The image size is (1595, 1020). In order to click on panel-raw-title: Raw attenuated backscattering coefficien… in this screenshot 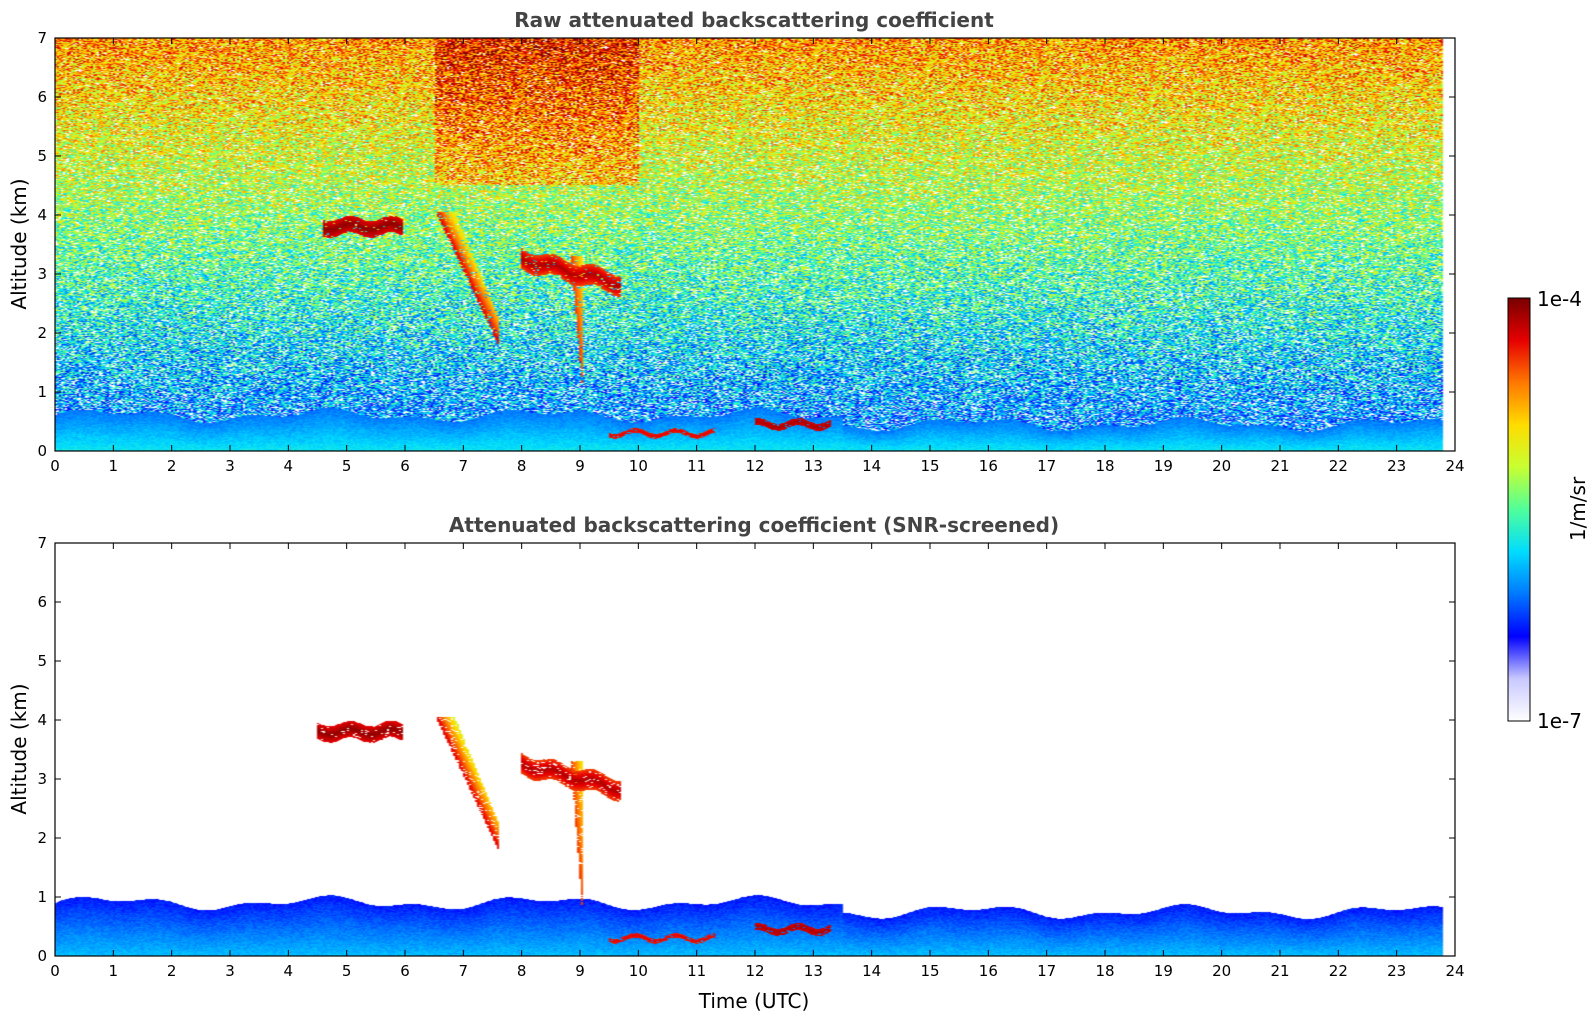, I will do `click(754, 20)`.